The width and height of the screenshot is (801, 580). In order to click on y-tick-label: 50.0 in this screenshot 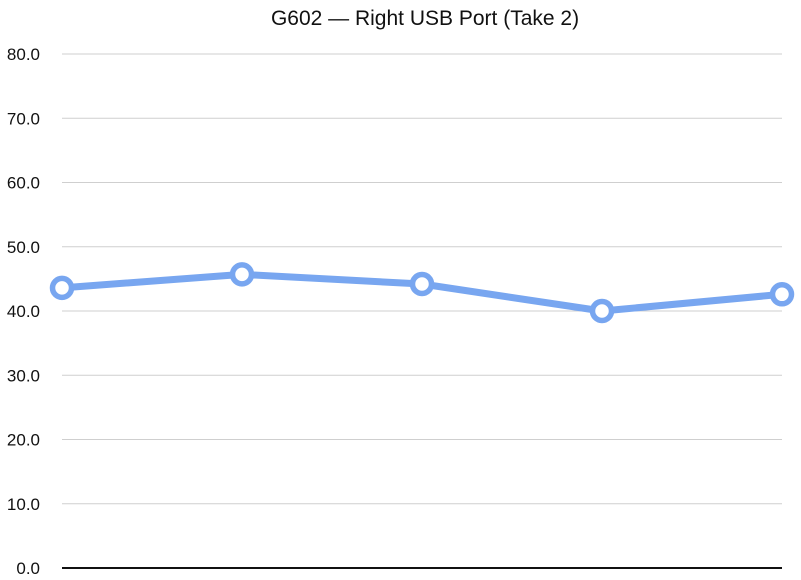, I will do `click(23, 247)`.